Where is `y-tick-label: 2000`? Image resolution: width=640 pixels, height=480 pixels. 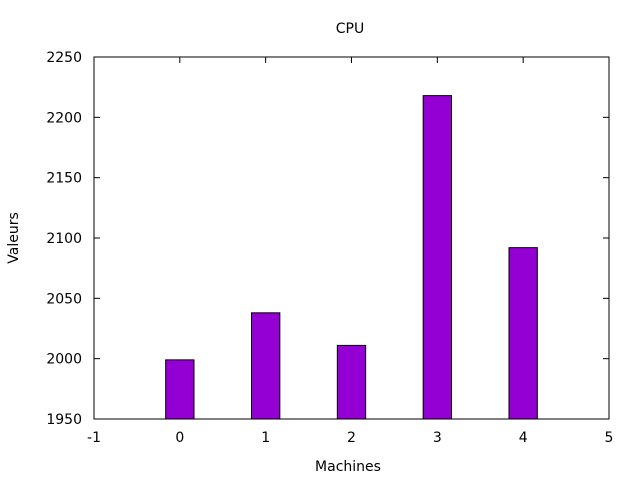
y-tick-label: 2000 is located at coordinates (64, 360).